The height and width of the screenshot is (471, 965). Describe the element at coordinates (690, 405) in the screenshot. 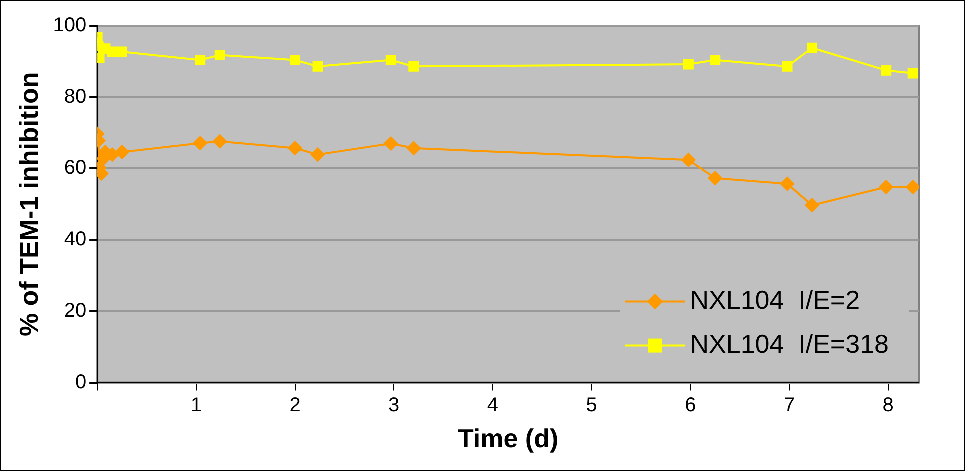

I see `x-tick-label: 6` at that location.